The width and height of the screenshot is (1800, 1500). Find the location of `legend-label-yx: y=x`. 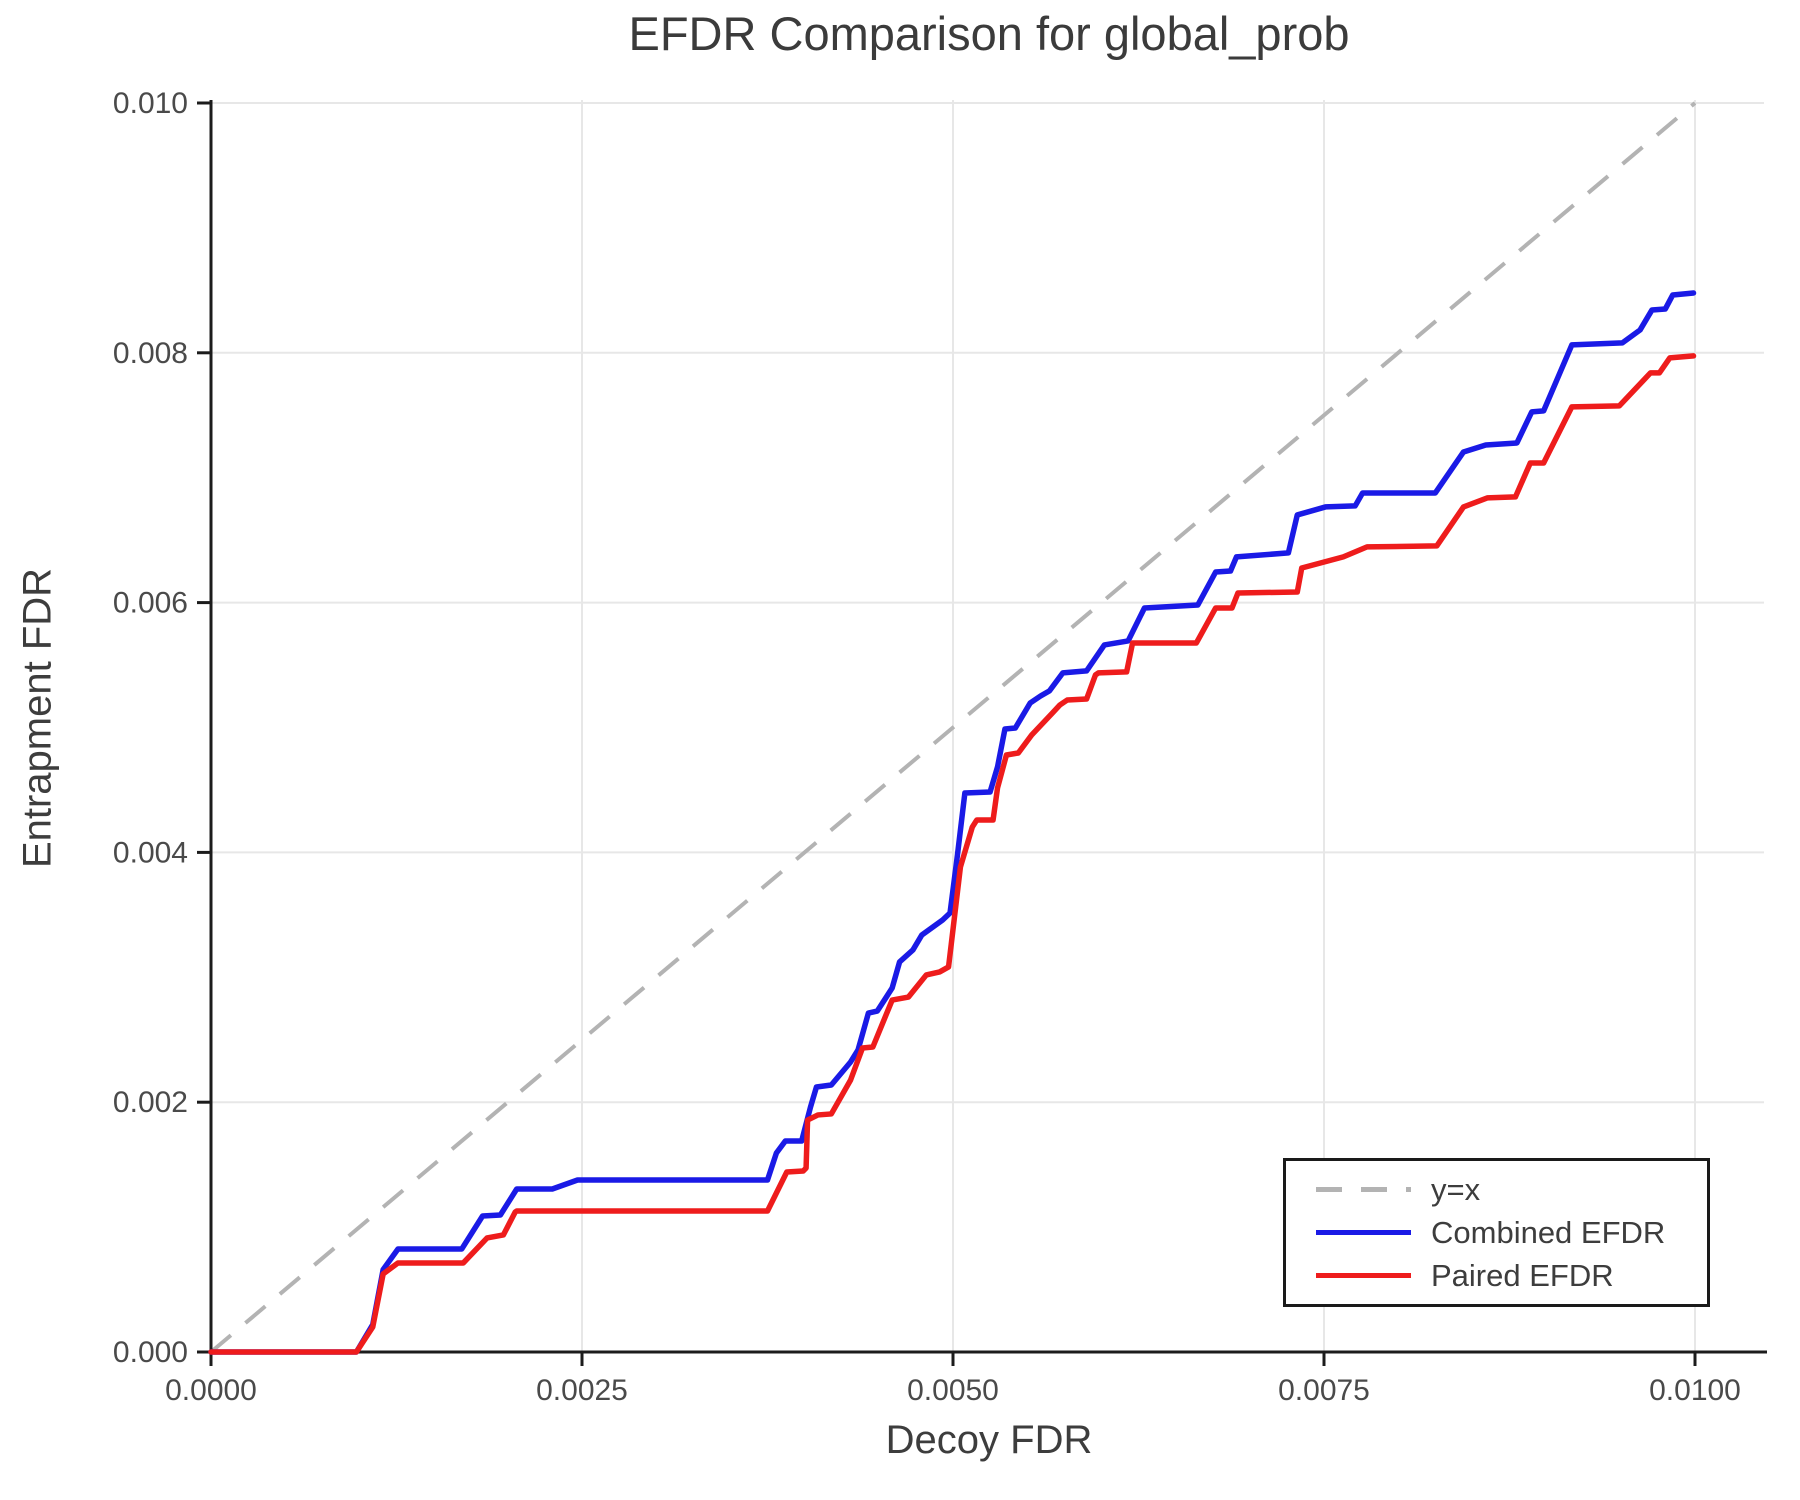

legend-label-yx: y=x is located at coordinates (1456, 1189).